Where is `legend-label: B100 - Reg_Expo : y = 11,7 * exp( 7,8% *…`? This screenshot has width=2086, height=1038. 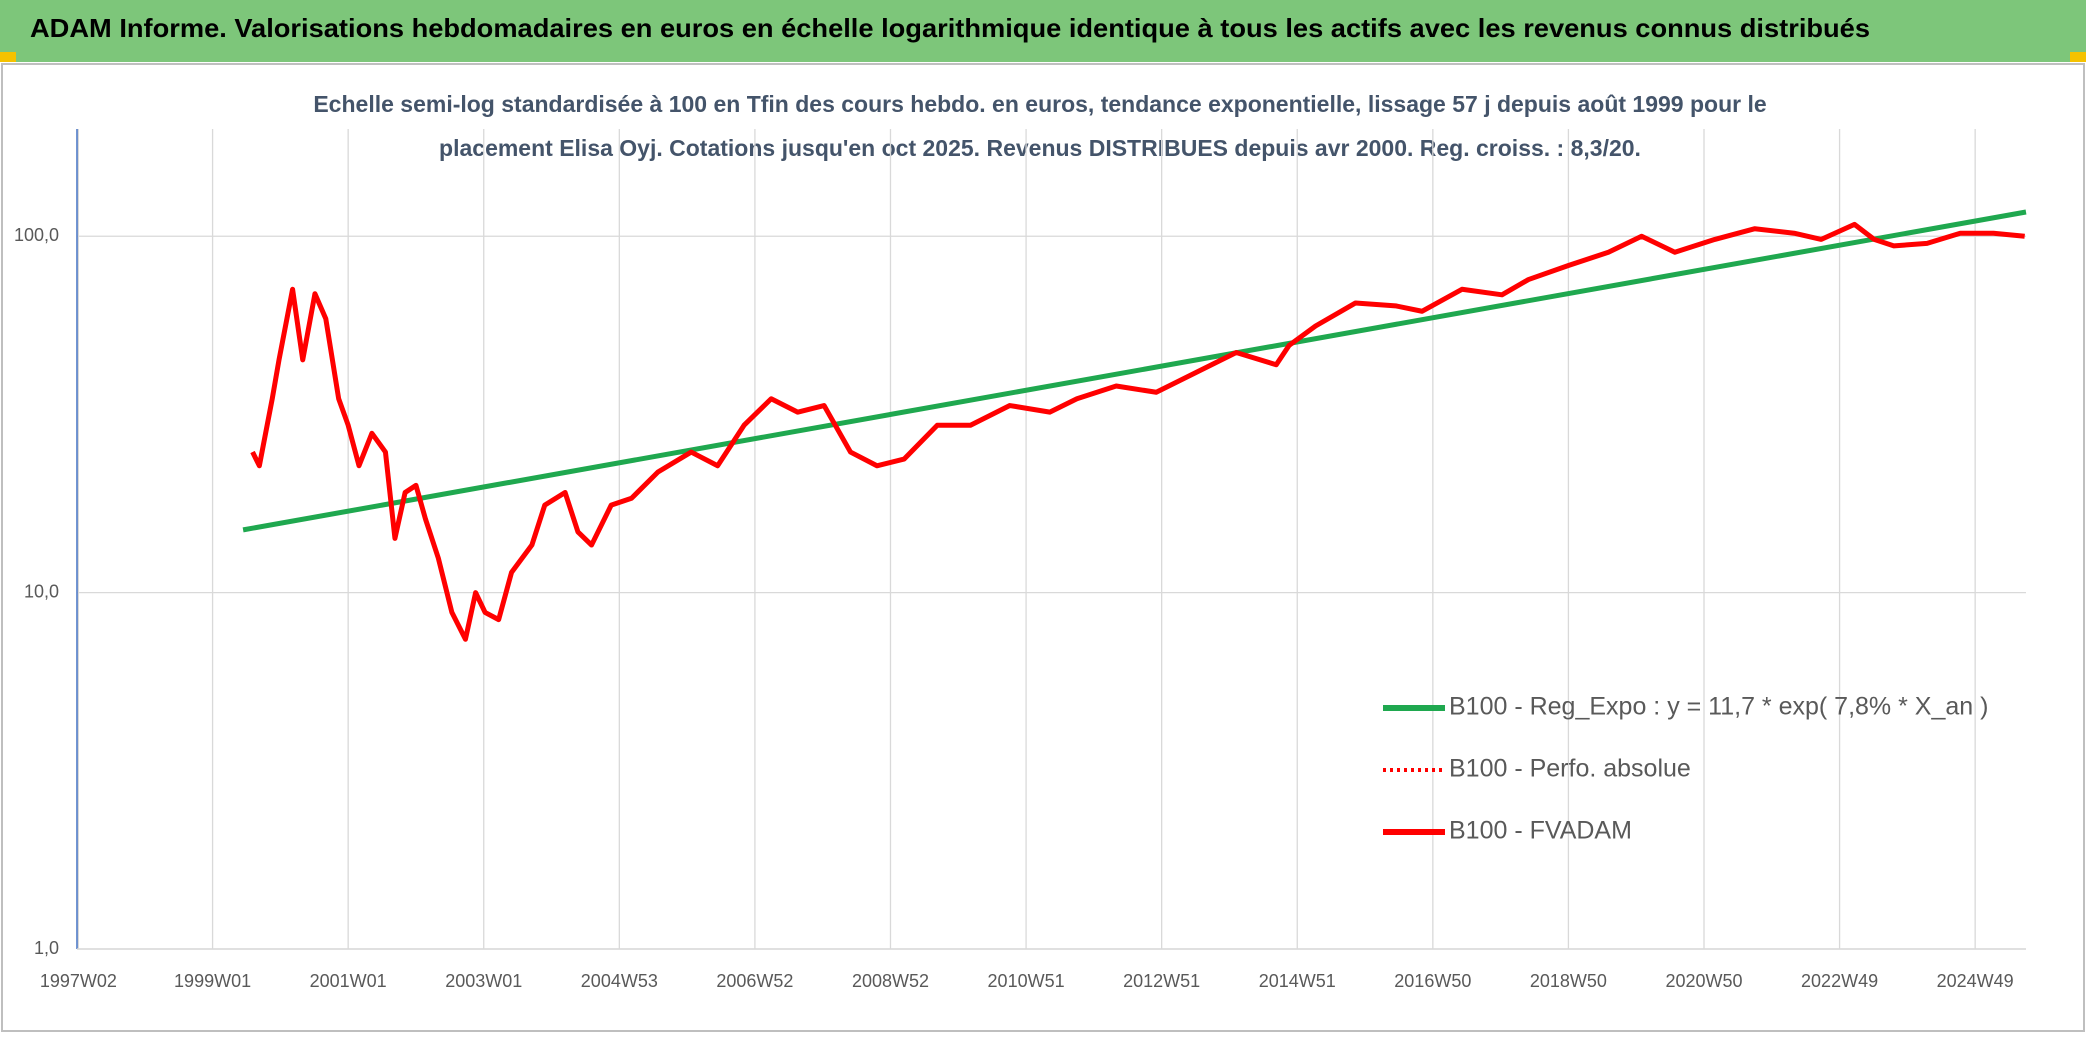 legend-label: B100 - Reg_Expo : y = 11,7 * exp( 7,8% *… is located at coordinates (1718, 707).